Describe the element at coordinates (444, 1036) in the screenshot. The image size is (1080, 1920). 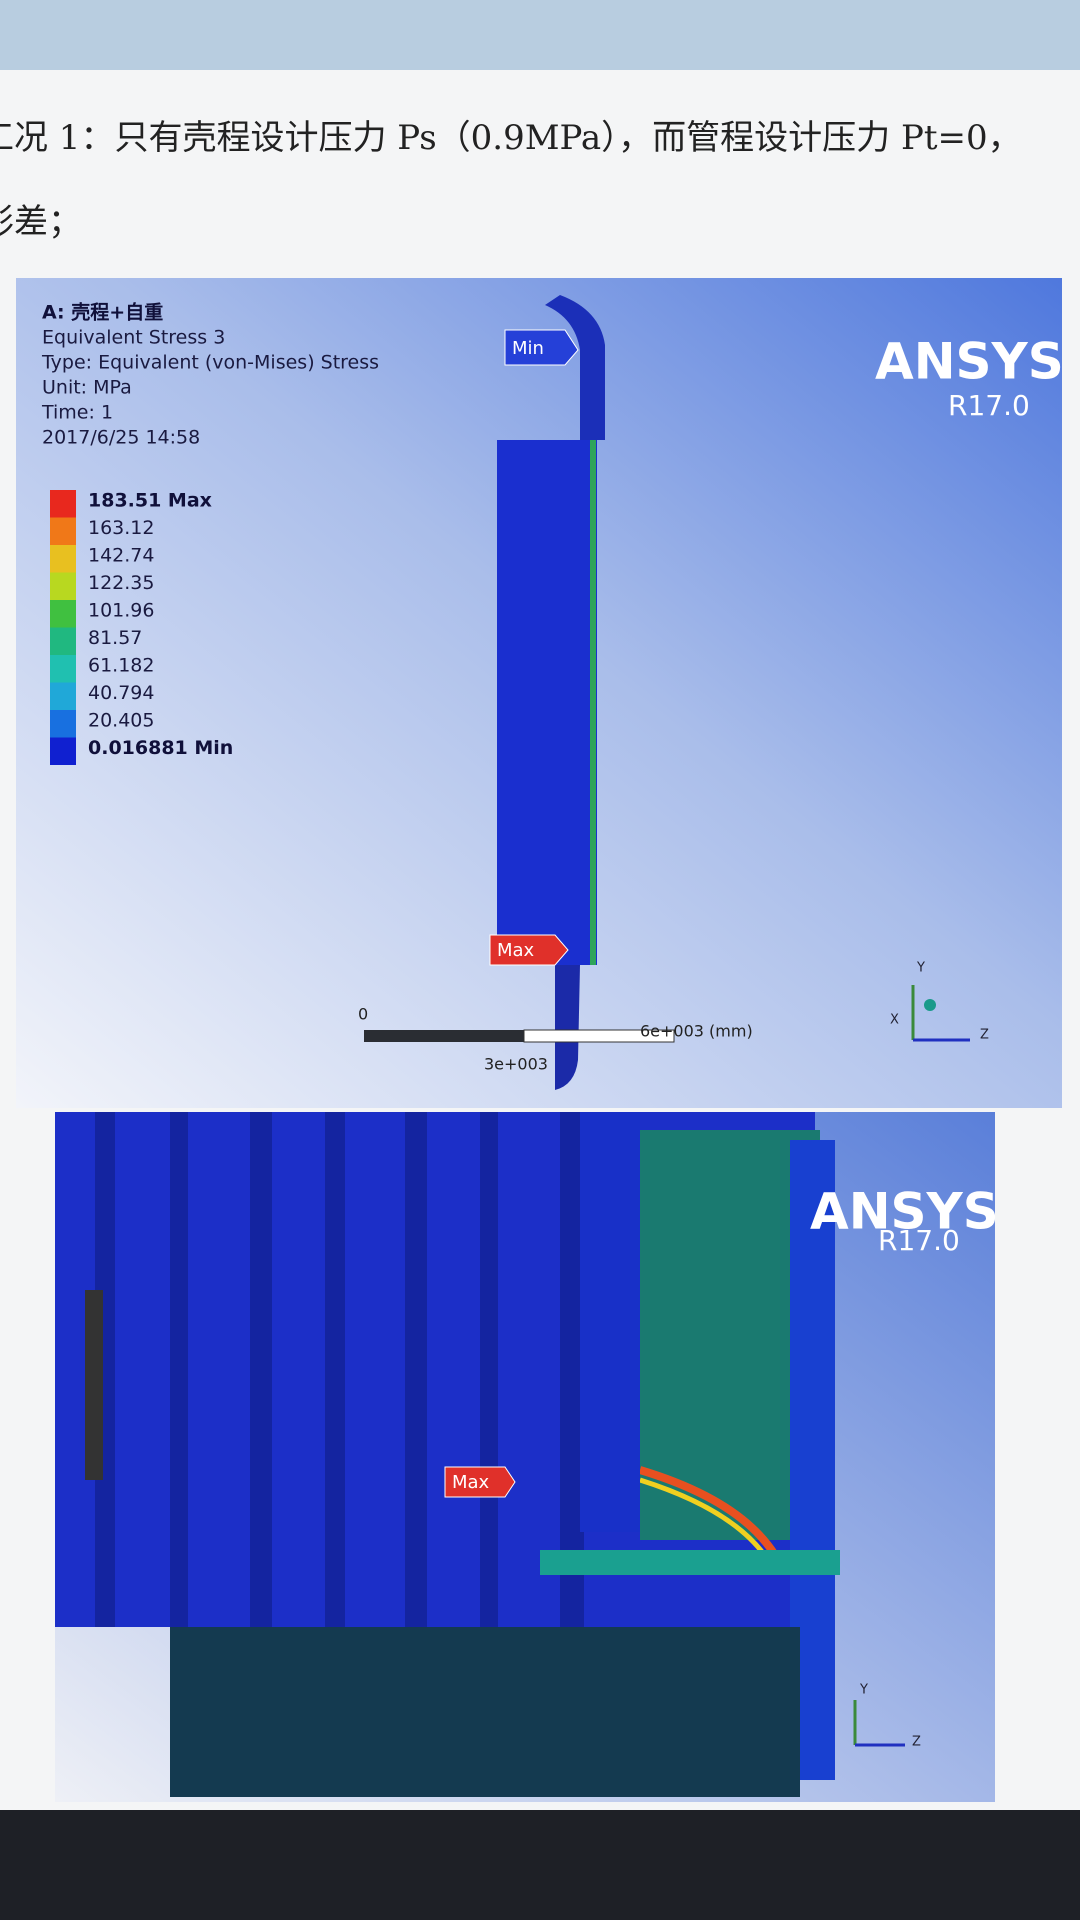
I see `scale-bar-dark` at that location.